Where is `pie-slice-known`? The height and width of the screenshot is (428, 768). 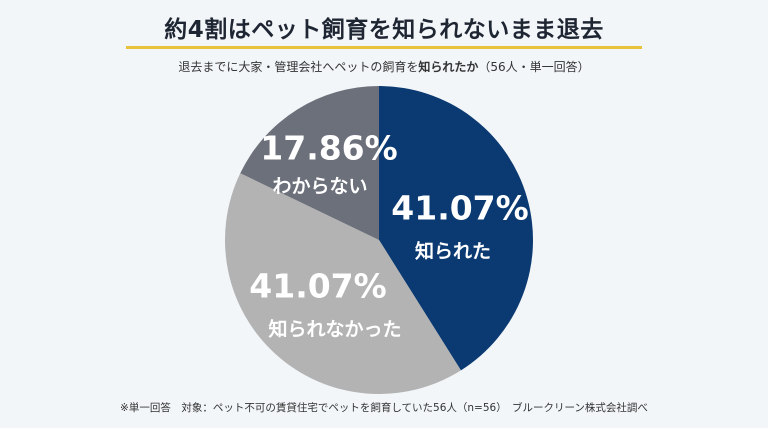 pie-slice-known is located at coordinates (456, 228).